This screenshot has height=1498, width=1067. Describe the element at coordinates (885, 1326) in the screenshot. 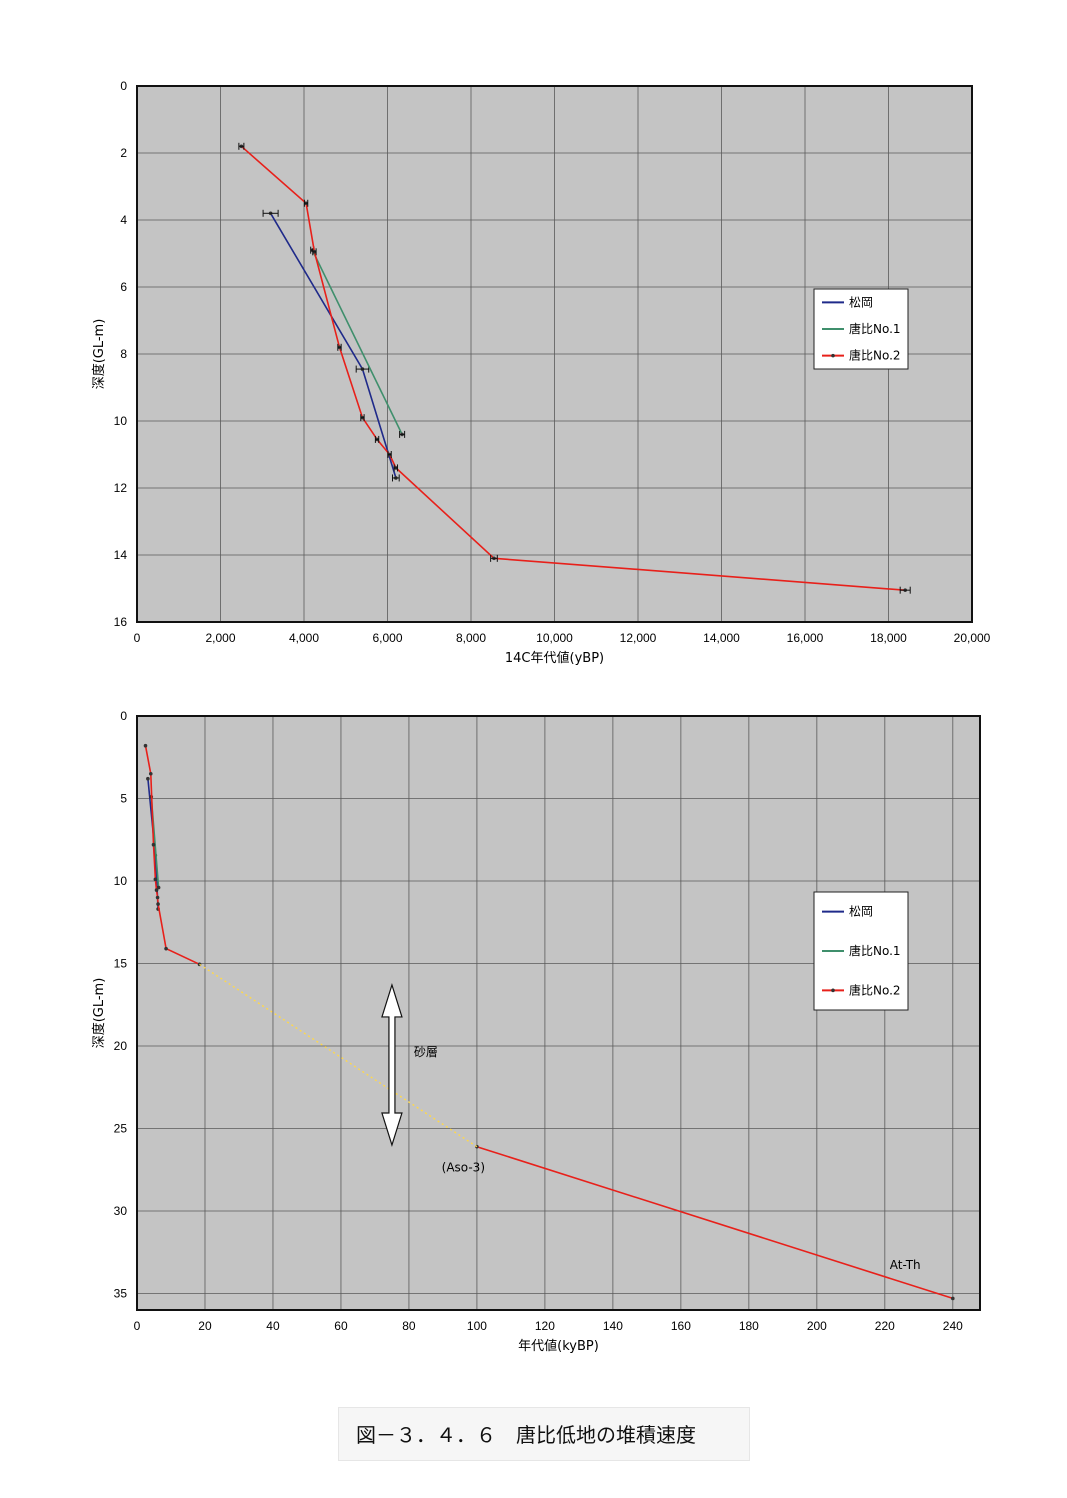

I see `x-tick-label: 220` at that location.